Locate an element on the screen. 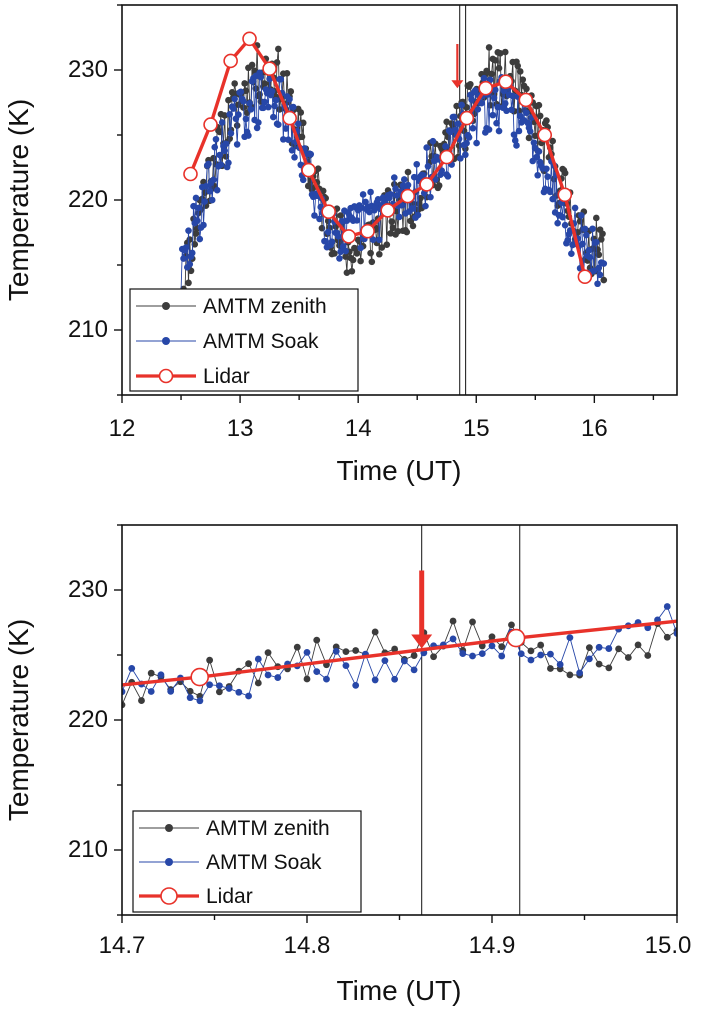  top-legend-zenith-label: AMTM zenith is located at coordinates (265, 306).